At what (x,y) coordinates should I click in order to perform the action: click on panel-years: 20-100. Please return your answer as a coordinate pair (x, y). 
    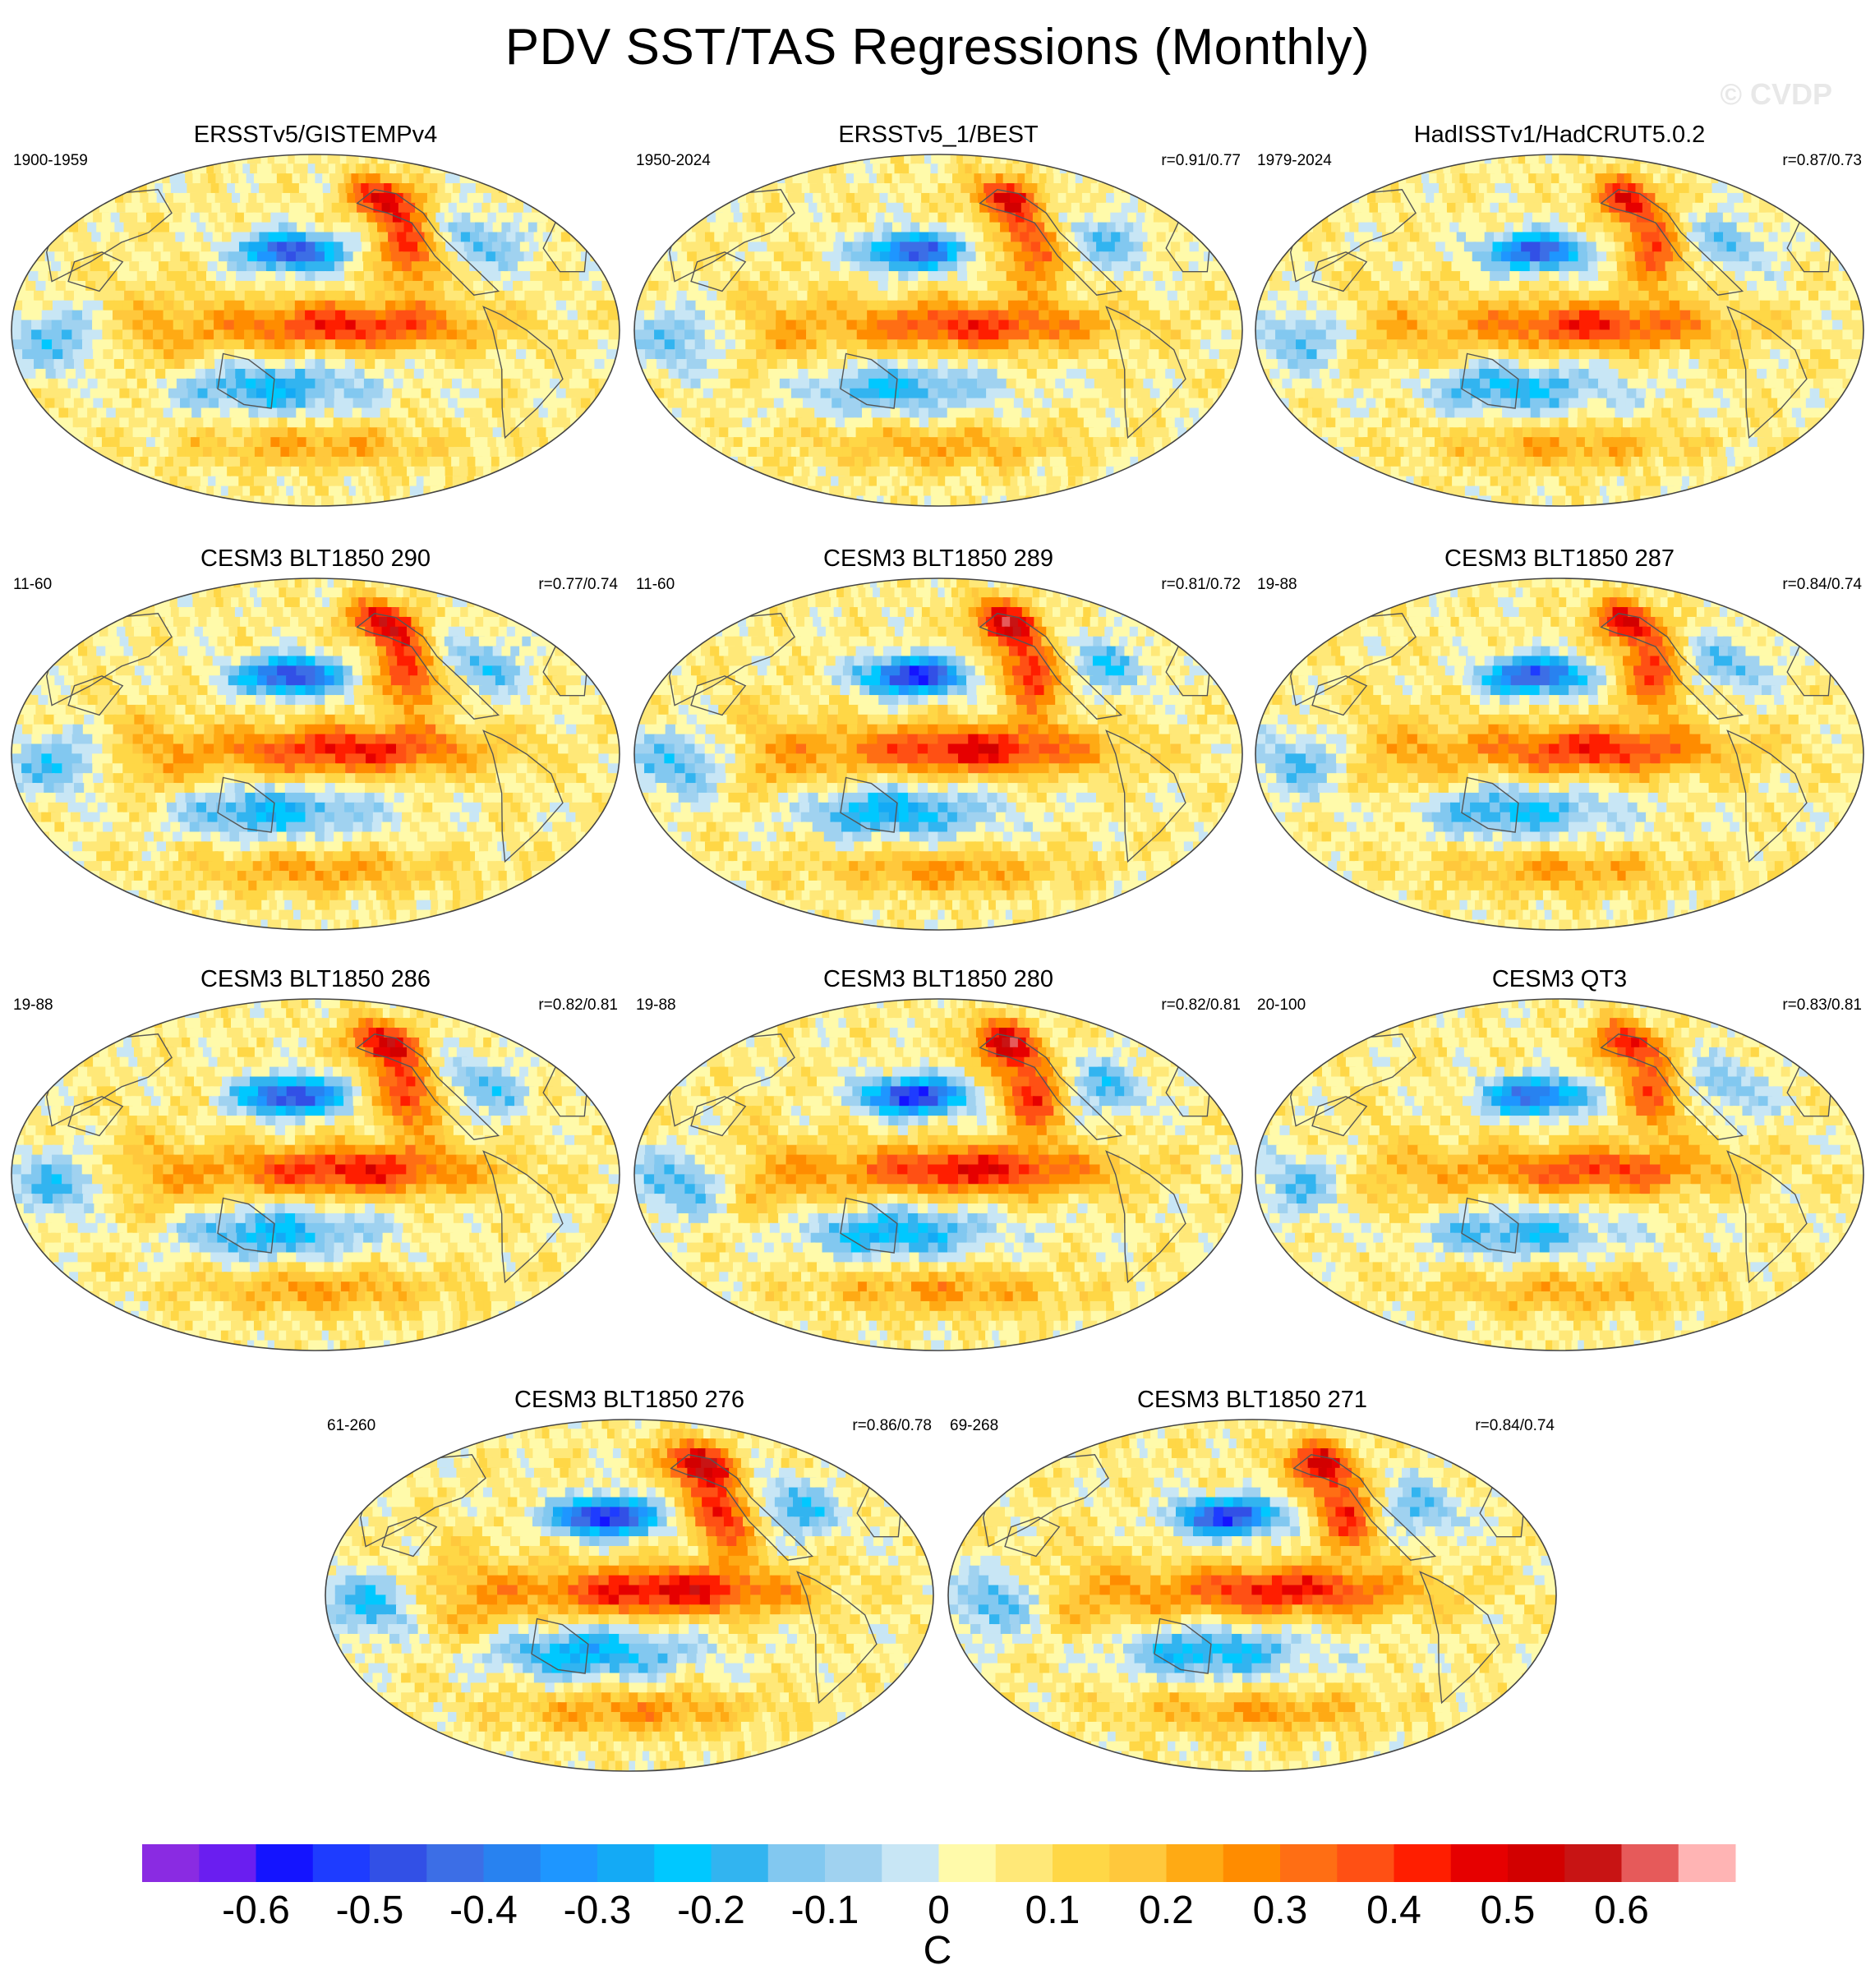
    Looking at the image, I should click on (1281, 1005).